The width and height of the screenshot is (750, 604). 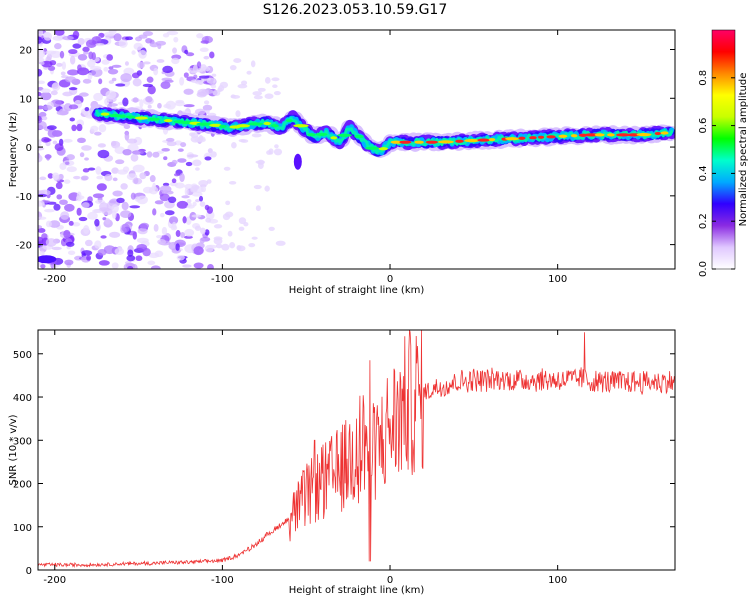 What do you see at coordinates (13, 150) in the screenshot?
I see `spectrogram-y-label: Frequency (Hz)` at bounding box center [13, 150].